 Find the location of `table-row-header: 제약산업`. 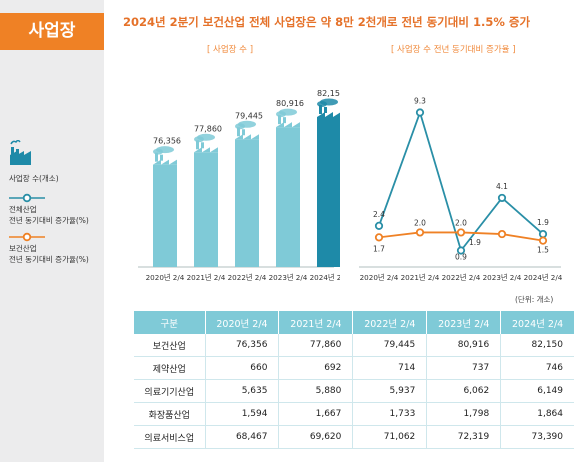

table-row-header: 제약산업 is located at coordinates (170, 368).